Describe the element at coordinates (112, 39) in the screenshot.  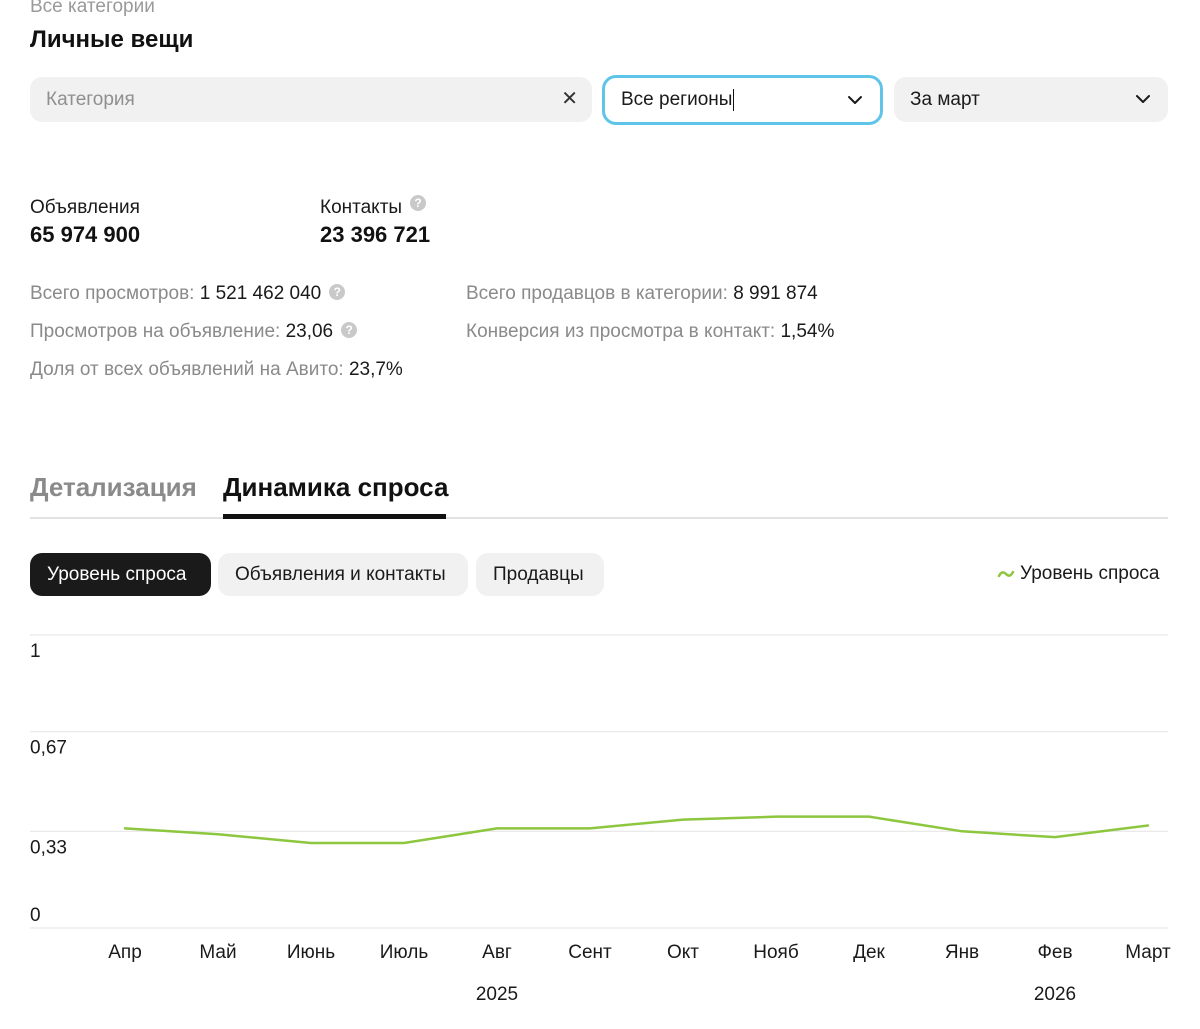
I see `page-title: Личные вещи` at that location.